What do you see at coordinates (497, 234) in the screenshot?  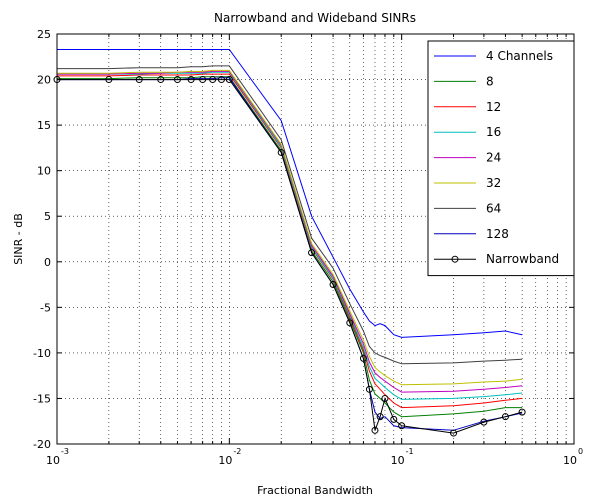 I see `legend-label: 128` at bounding box center [497, 234].